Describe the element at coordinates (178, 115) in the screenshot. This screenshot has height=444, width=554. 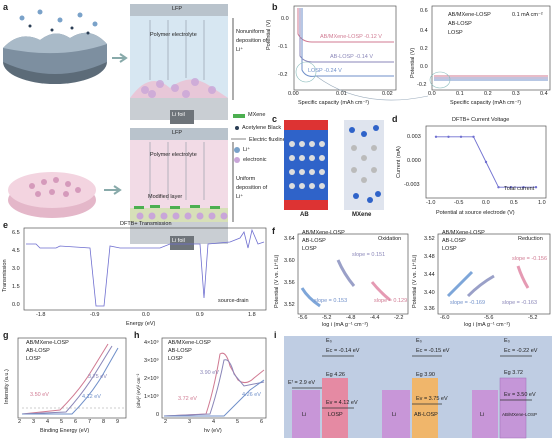
I see `a-lifoil-top: Li foil` at that location.